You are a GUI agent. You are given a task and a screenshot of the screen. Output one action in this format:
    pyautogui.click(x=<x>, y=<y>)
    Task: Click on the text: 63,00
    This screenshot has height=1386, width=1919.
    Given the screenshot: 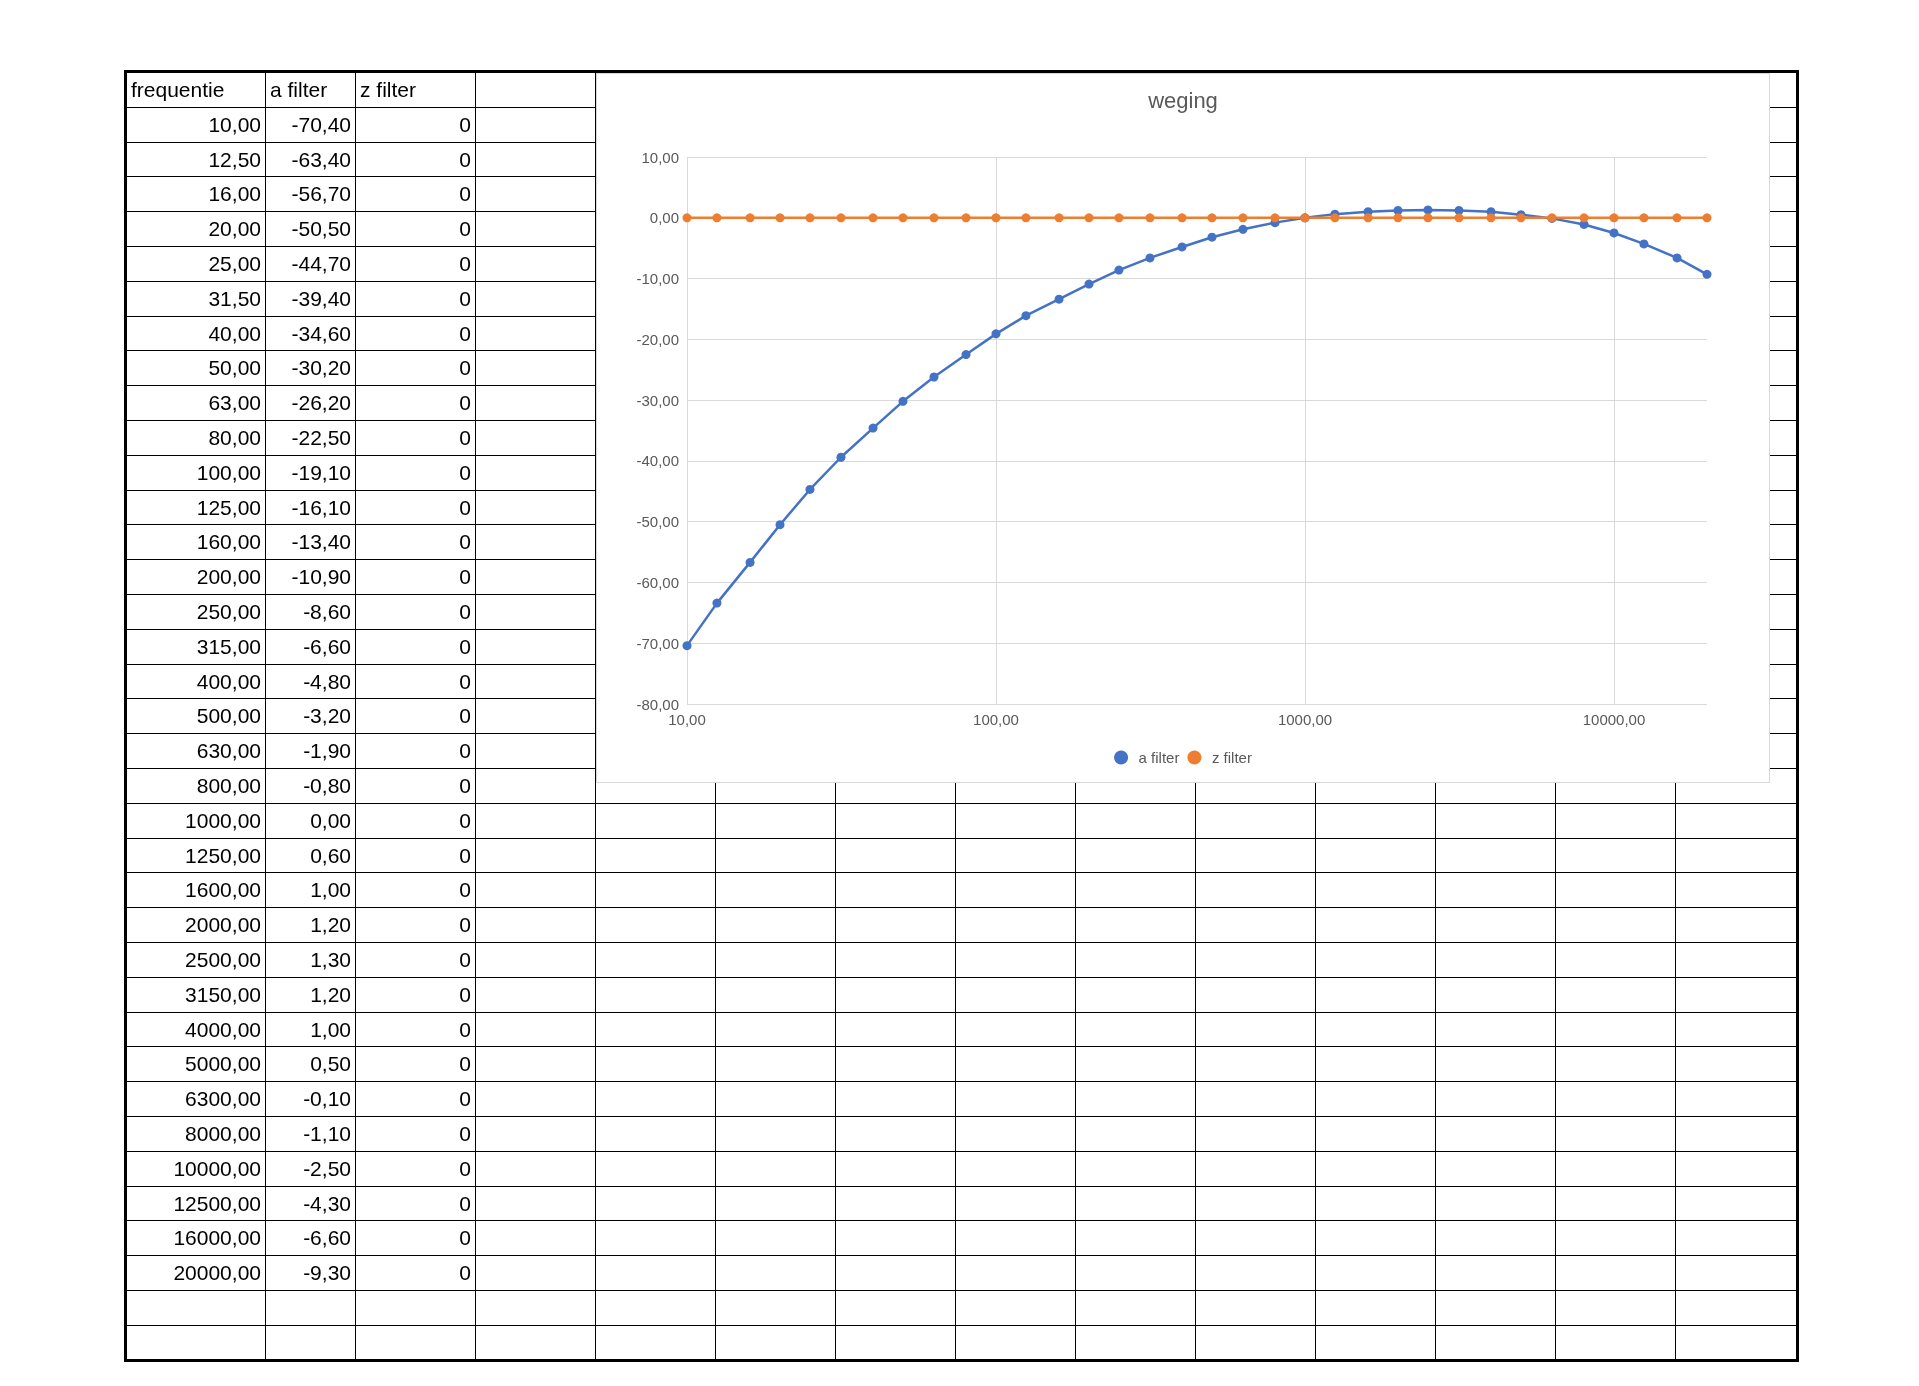 What is the action you would take?
    pyautogui.click(x=196, y=403)
    